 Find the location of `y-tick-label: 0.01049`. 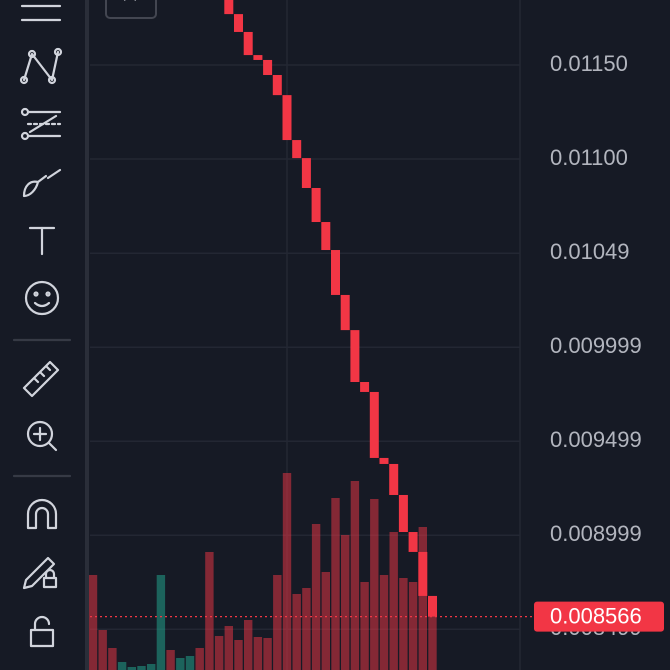

y-tick-label: 0.01049 is located at coordinates (590, 251).